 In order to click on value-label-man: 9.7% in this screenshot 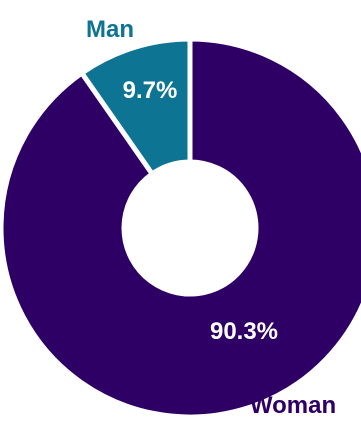, I will do `click(150, 90)`.